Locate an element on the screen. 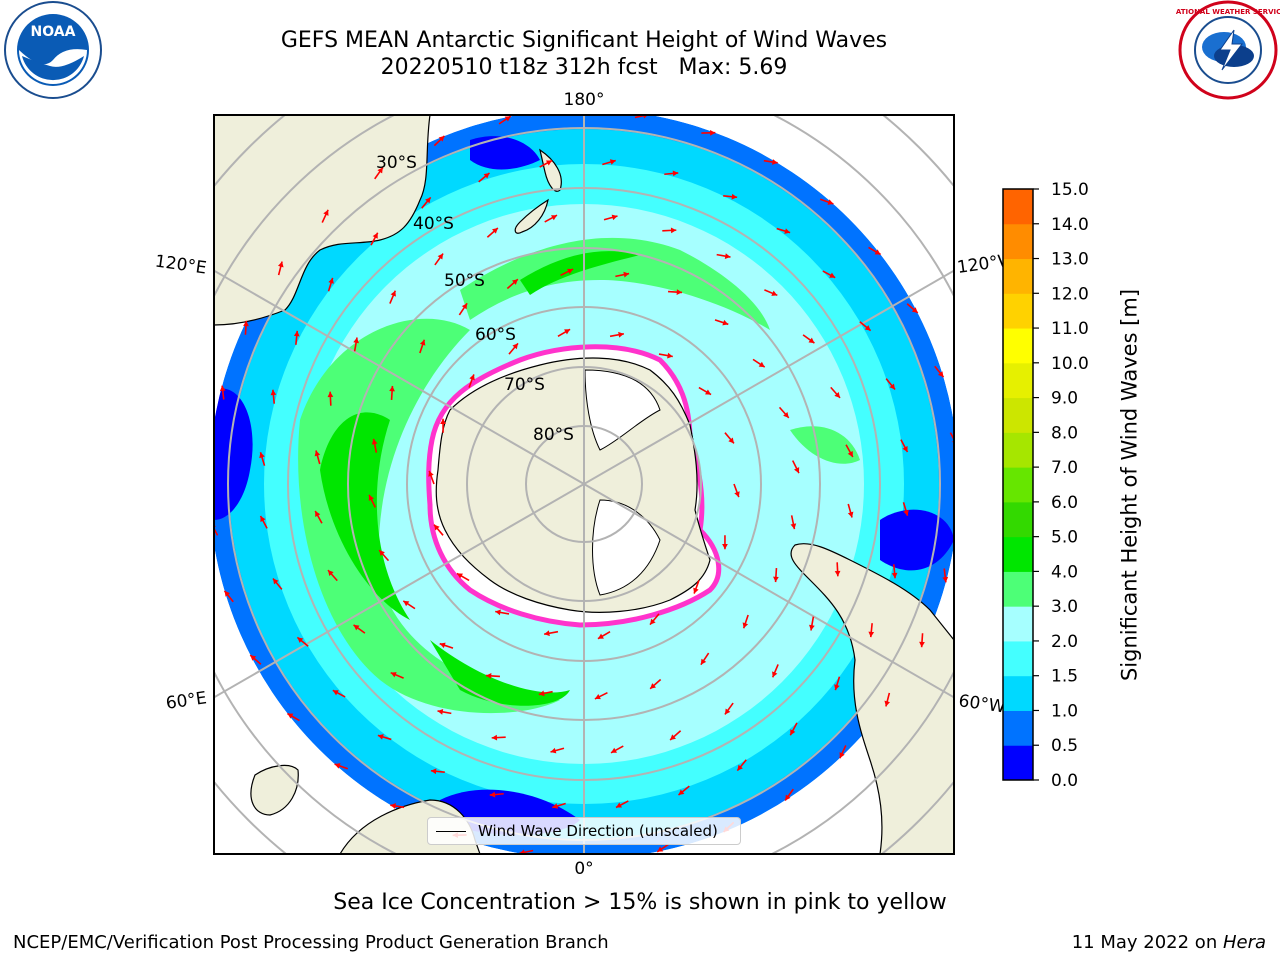 This screenshot has height=960, width=1280. colorbar-tick-label: 1.0 is located at coordinates (1064, 711).